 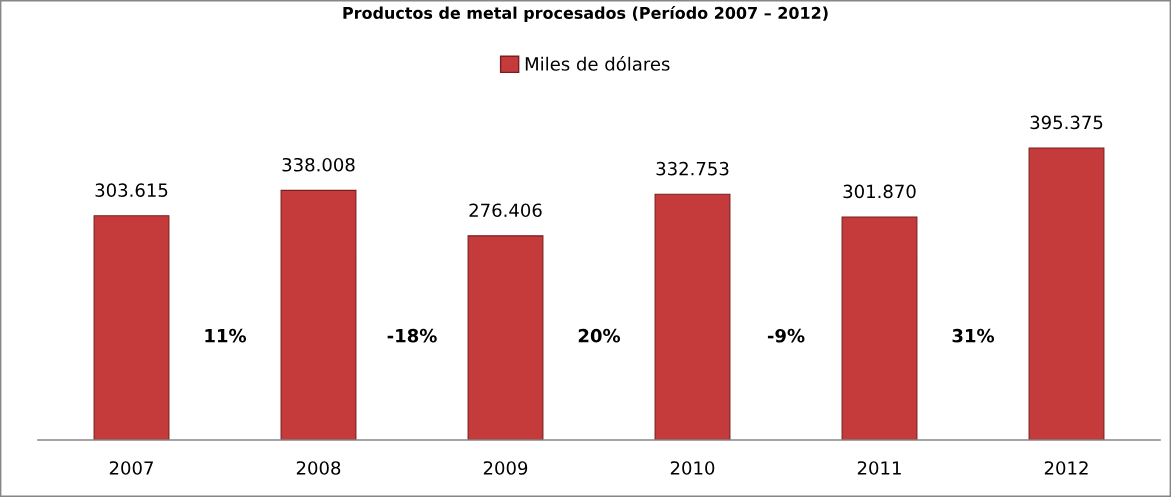 I want to click on annotation: 11%, so click(x=226, y=335).